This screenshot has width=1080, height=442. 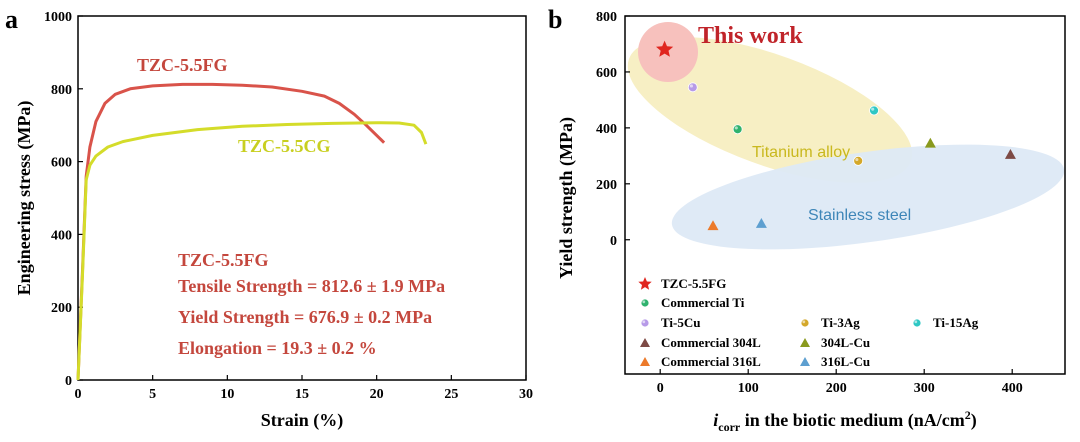 I want to click on x-axis-title-sup: 2, so click(x=968, y=415).